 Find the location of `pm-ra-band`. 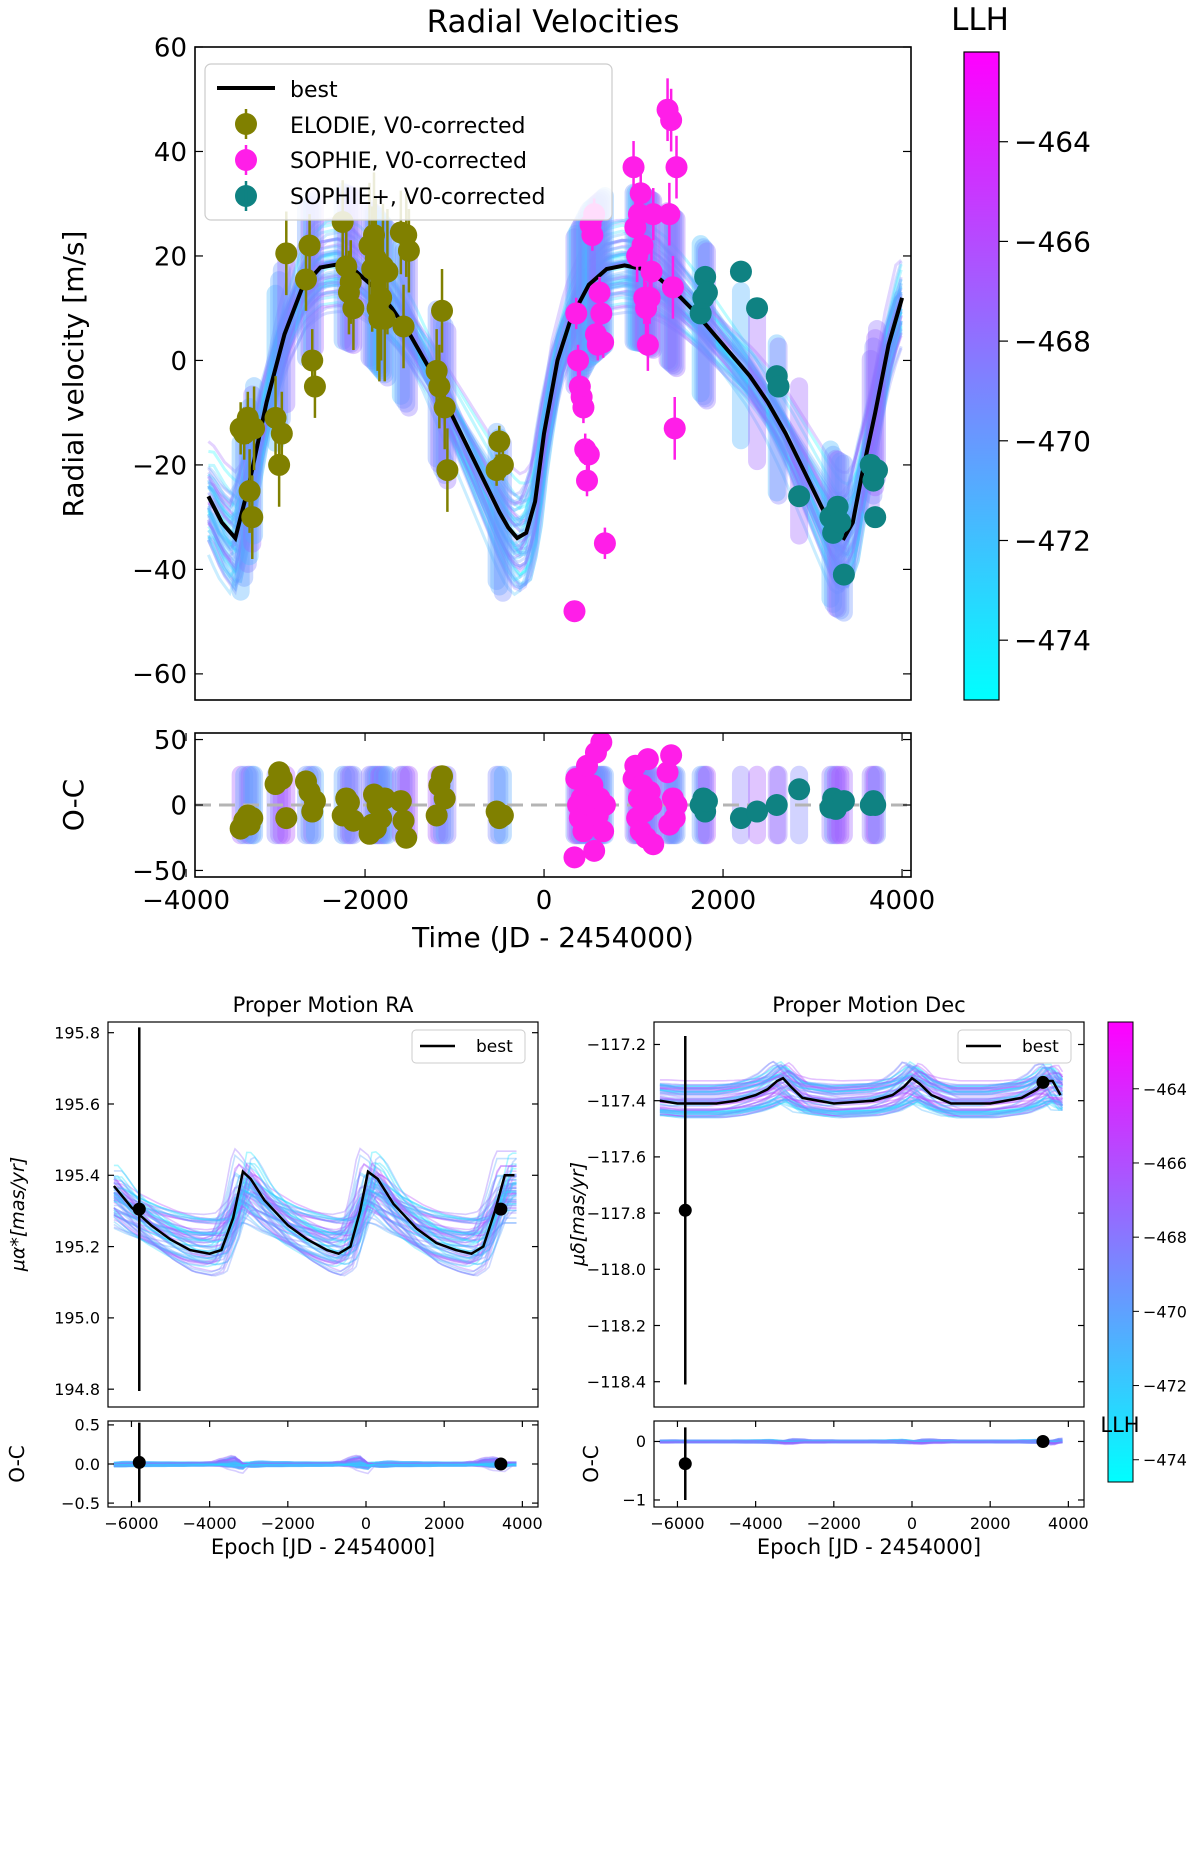

pm-ra-band is located at coordinates (315, 1212).